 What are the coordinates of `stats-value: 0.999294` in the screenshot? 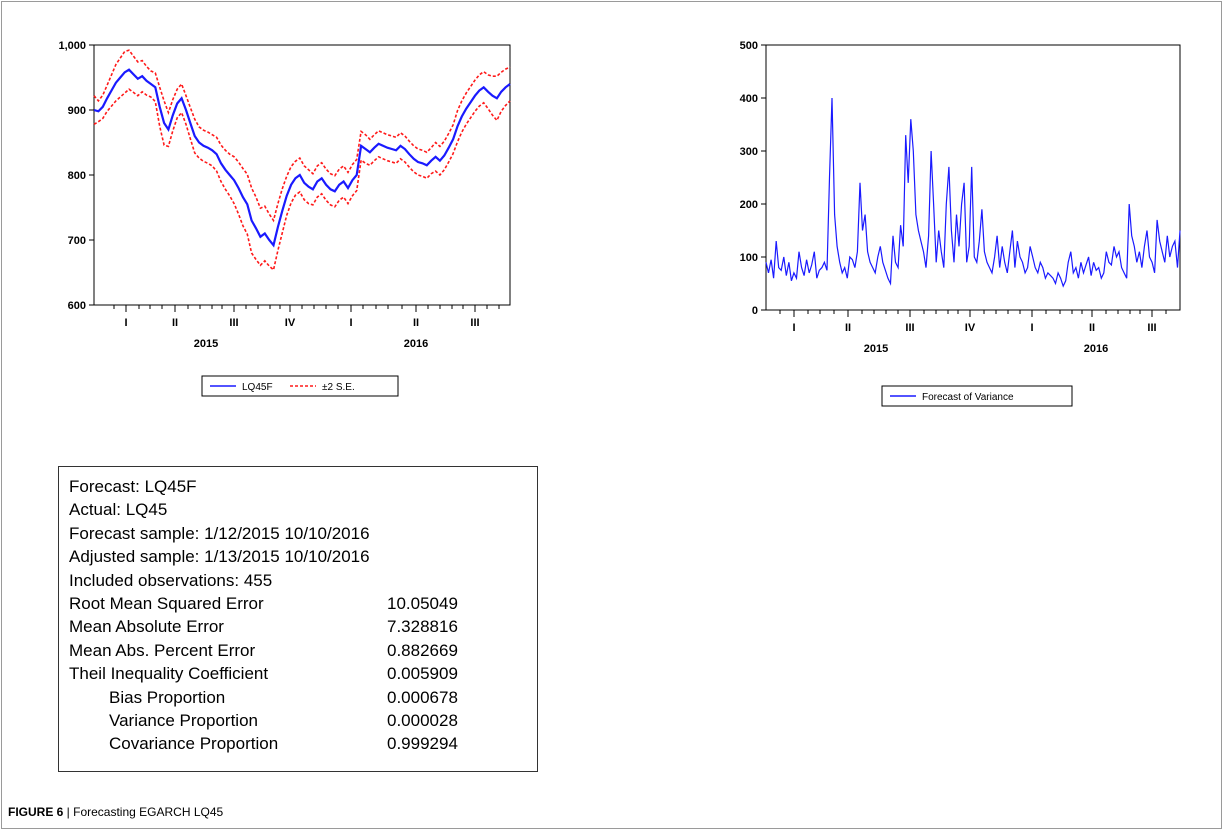 It's located at (422, 744).